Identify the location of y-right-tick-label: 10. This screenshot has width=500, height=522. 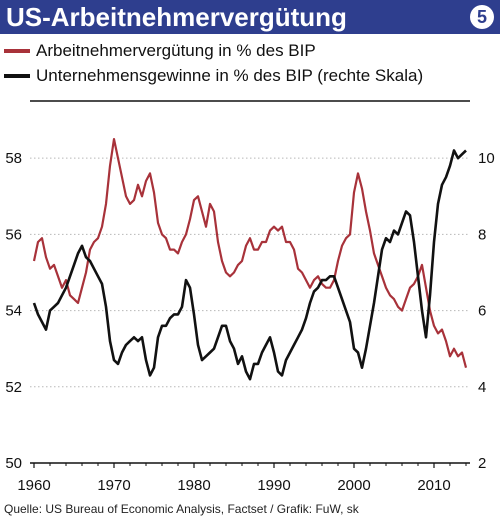
(486, 158).